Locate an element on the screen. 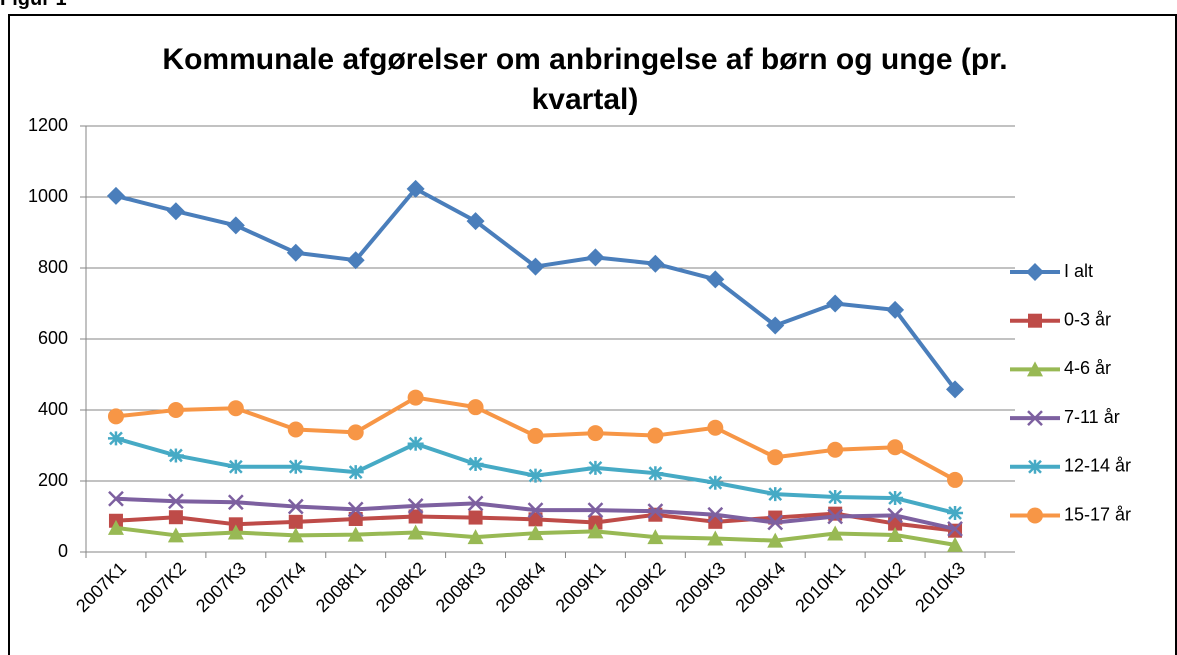 This screenshot has height=655, width=1177. x-tick-label: 2008K4 is located at coordinates (521, 587).